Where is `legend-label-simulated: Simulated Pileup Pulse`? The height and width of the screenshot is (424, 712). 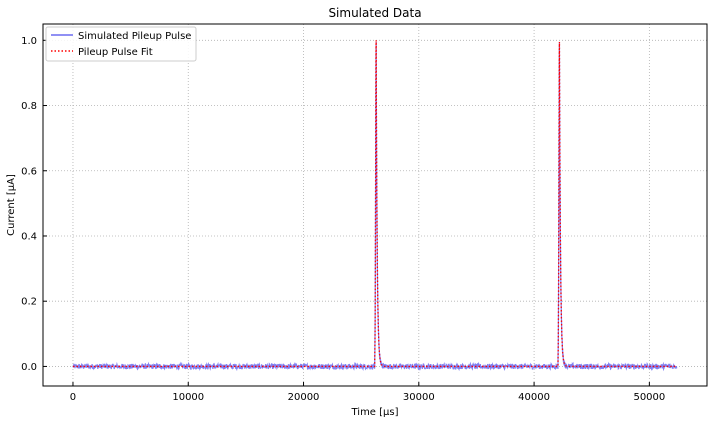 legend-label-simulated: Simulated Pileup Pulse is located at coordinates (134, 36).